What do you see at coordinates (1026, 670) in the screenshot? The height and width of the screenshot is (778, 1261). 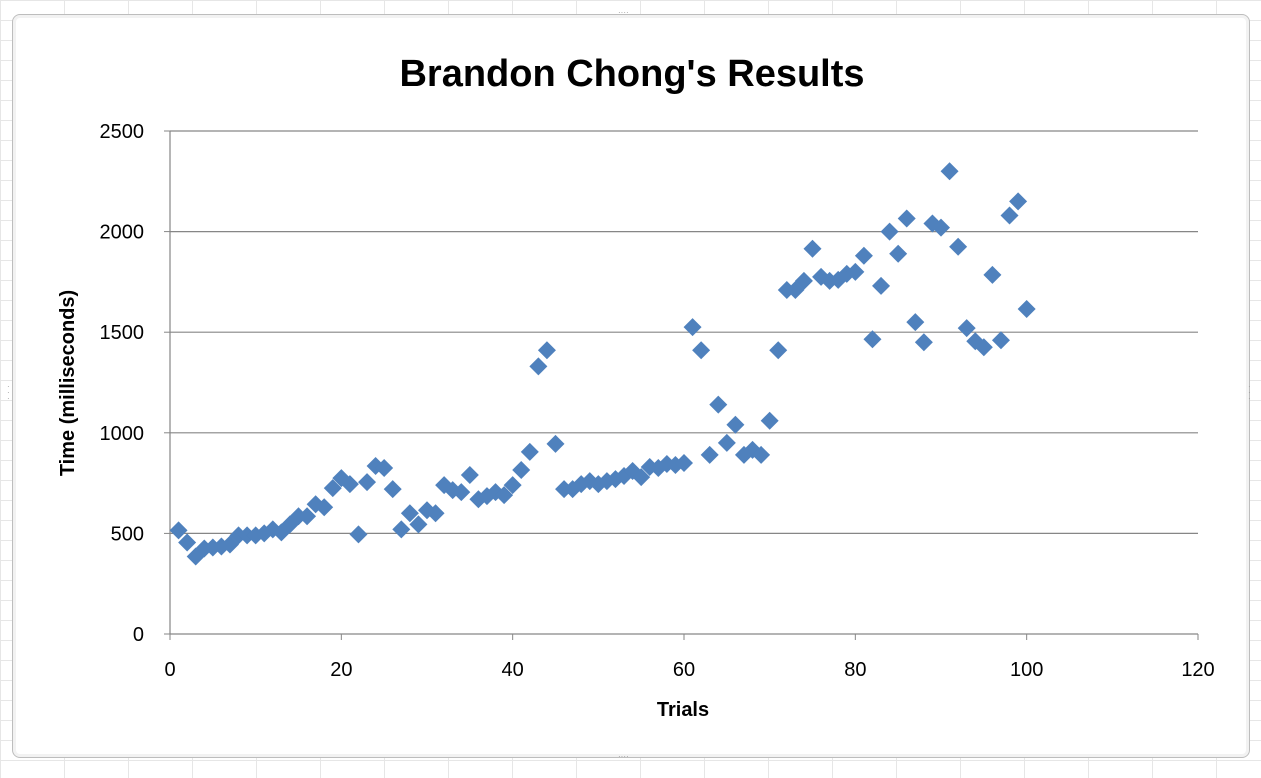 I see `x-tick-label: 100` at bounding box center [1026, 670].